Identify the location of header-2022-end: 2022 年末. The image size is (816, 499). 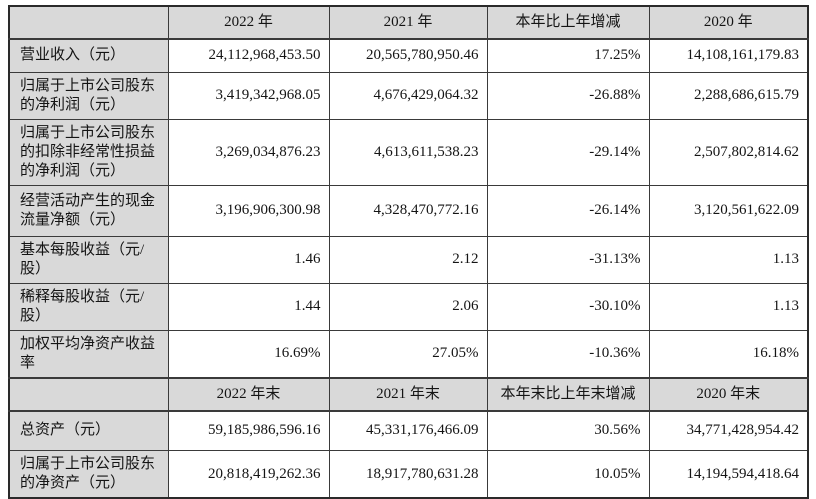
(248, 394).